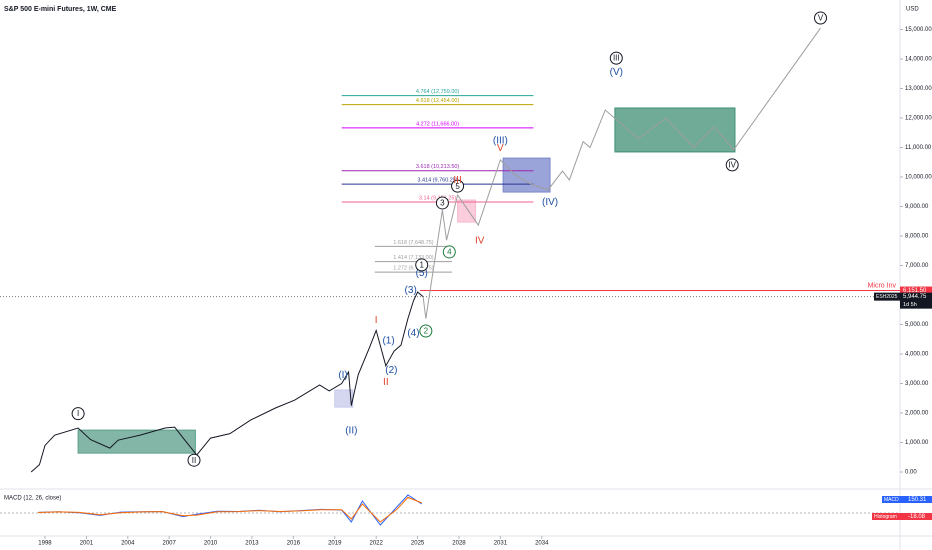  What do you see at coordinates (411, 290) in the screenshot?
I see `wave-label: (3)` at bounding box center [411, 290].